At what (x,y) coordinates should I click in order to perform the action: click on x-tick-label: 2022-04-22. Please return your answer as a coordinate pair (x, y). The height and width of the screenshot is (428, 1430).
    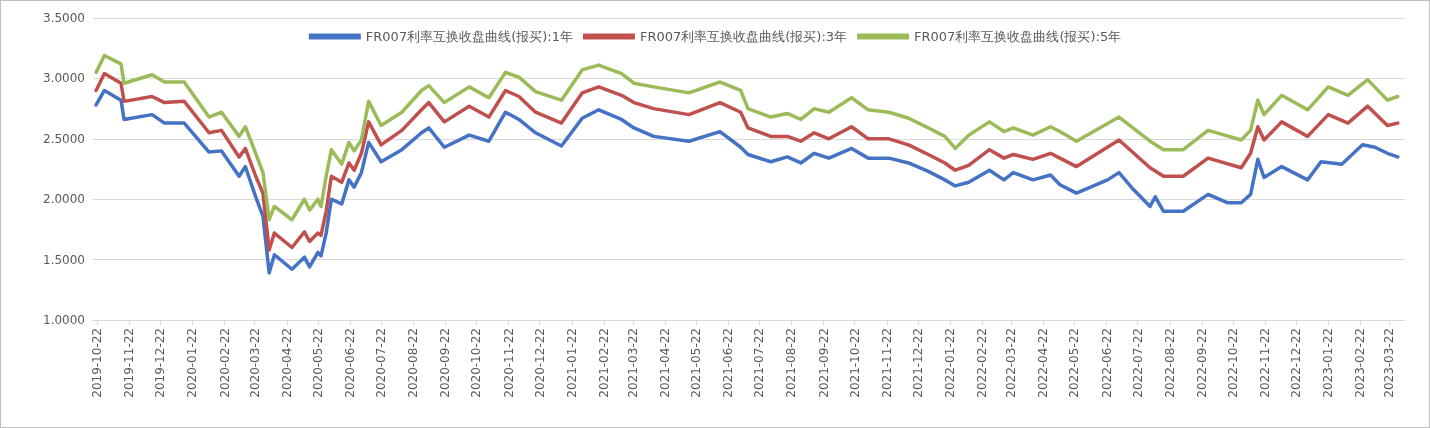
    Looking at the image, I should click on (1043, 363).